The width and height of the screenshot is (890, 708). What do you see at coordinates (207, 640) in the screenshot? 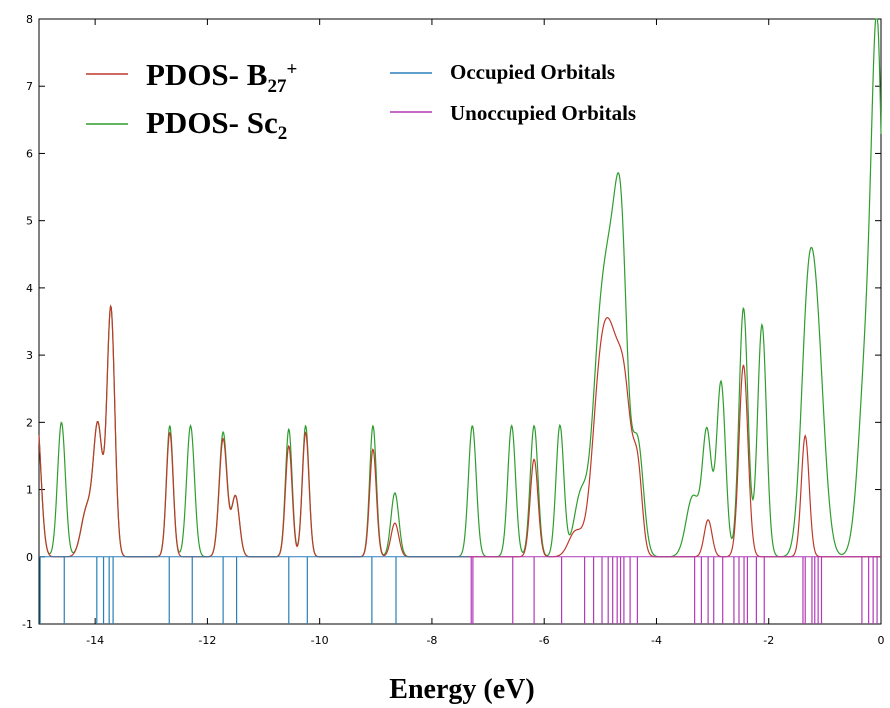
I see `x-tick-label: -12` at bounding box center [207, 640].